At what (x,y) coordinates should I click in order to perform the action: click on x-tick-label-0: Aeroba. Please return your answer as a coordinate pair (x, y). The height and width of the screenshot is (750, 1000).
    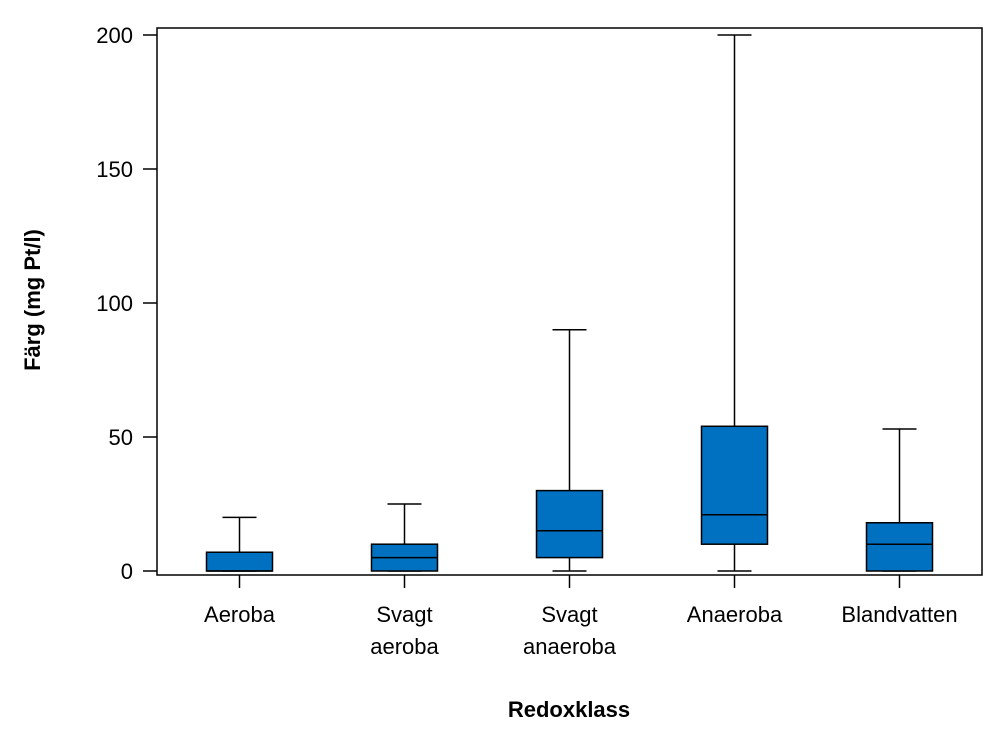
    Looking at the image, I should click on (240, 614).